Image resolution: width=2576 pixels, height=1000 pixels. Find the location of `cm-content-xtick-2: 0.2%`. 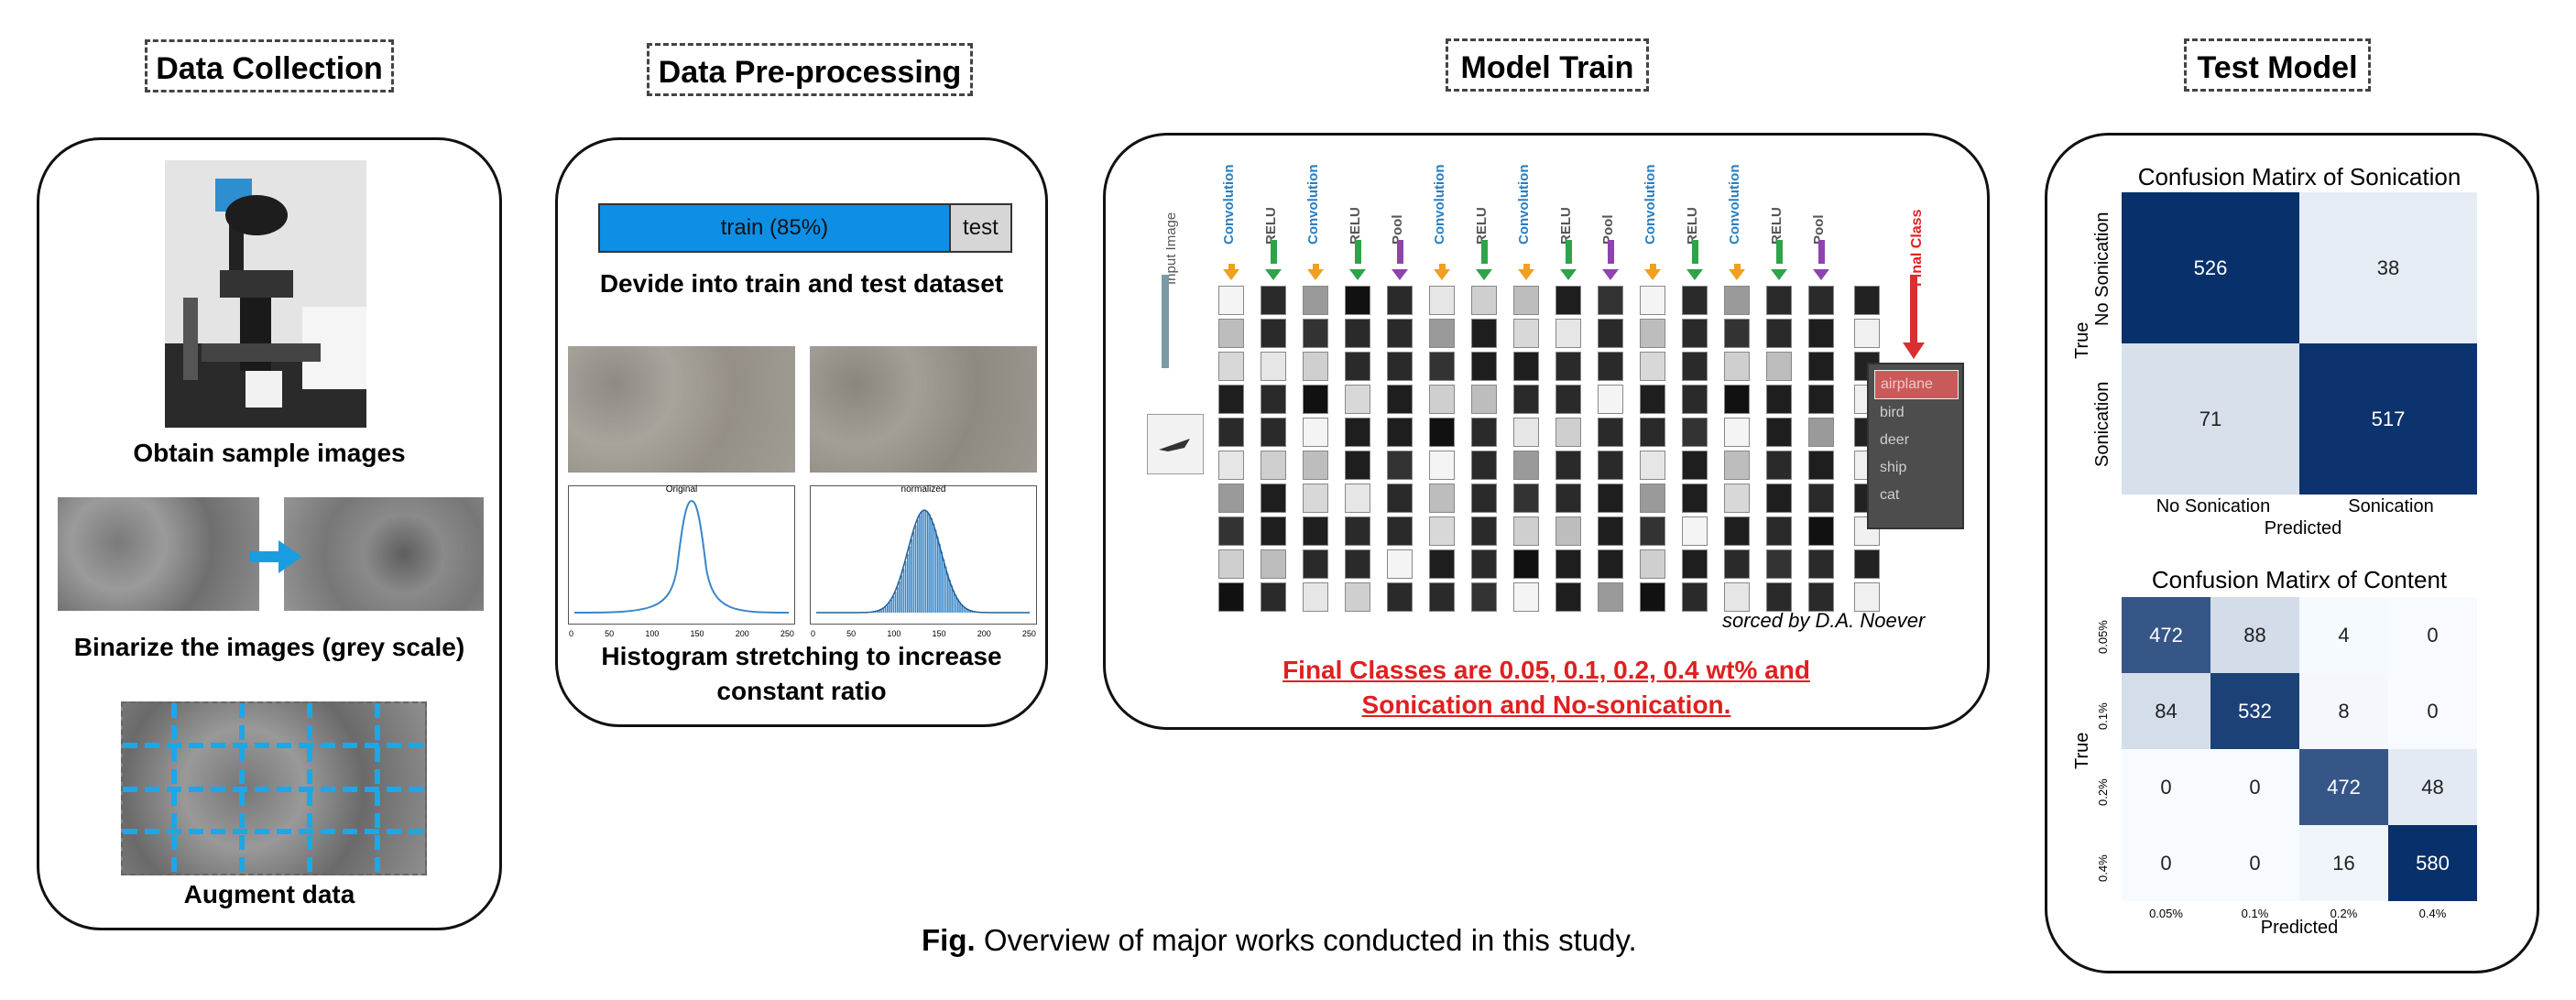

cm-content-xtick-2: 0.2% is located at coordinates (2344, 913).